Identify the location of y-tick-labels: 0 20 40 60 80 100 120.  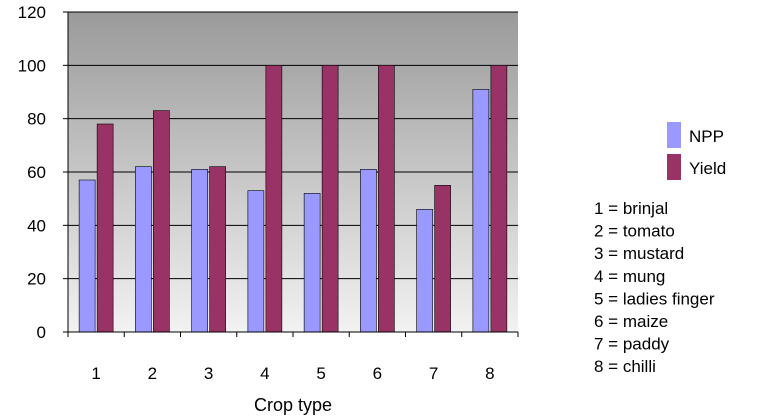
(32, 172).